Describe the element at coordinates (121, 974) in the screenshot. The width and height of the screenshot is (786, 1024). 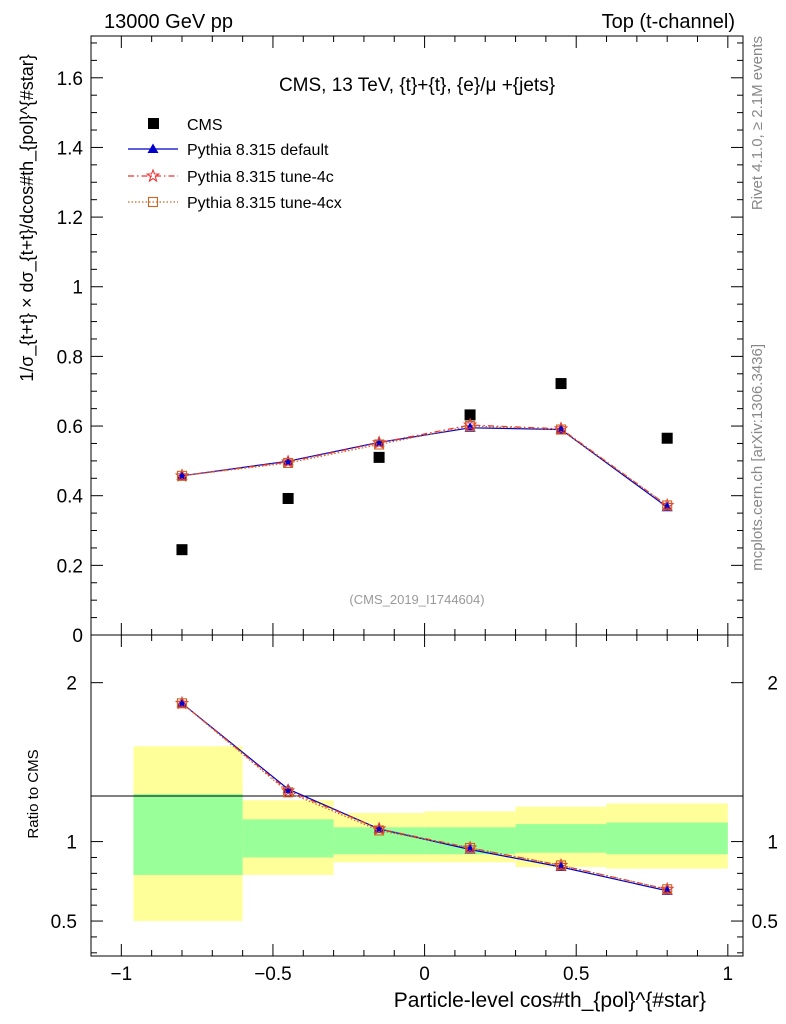
I see `ratio-x-tick-label: −1` at that location.